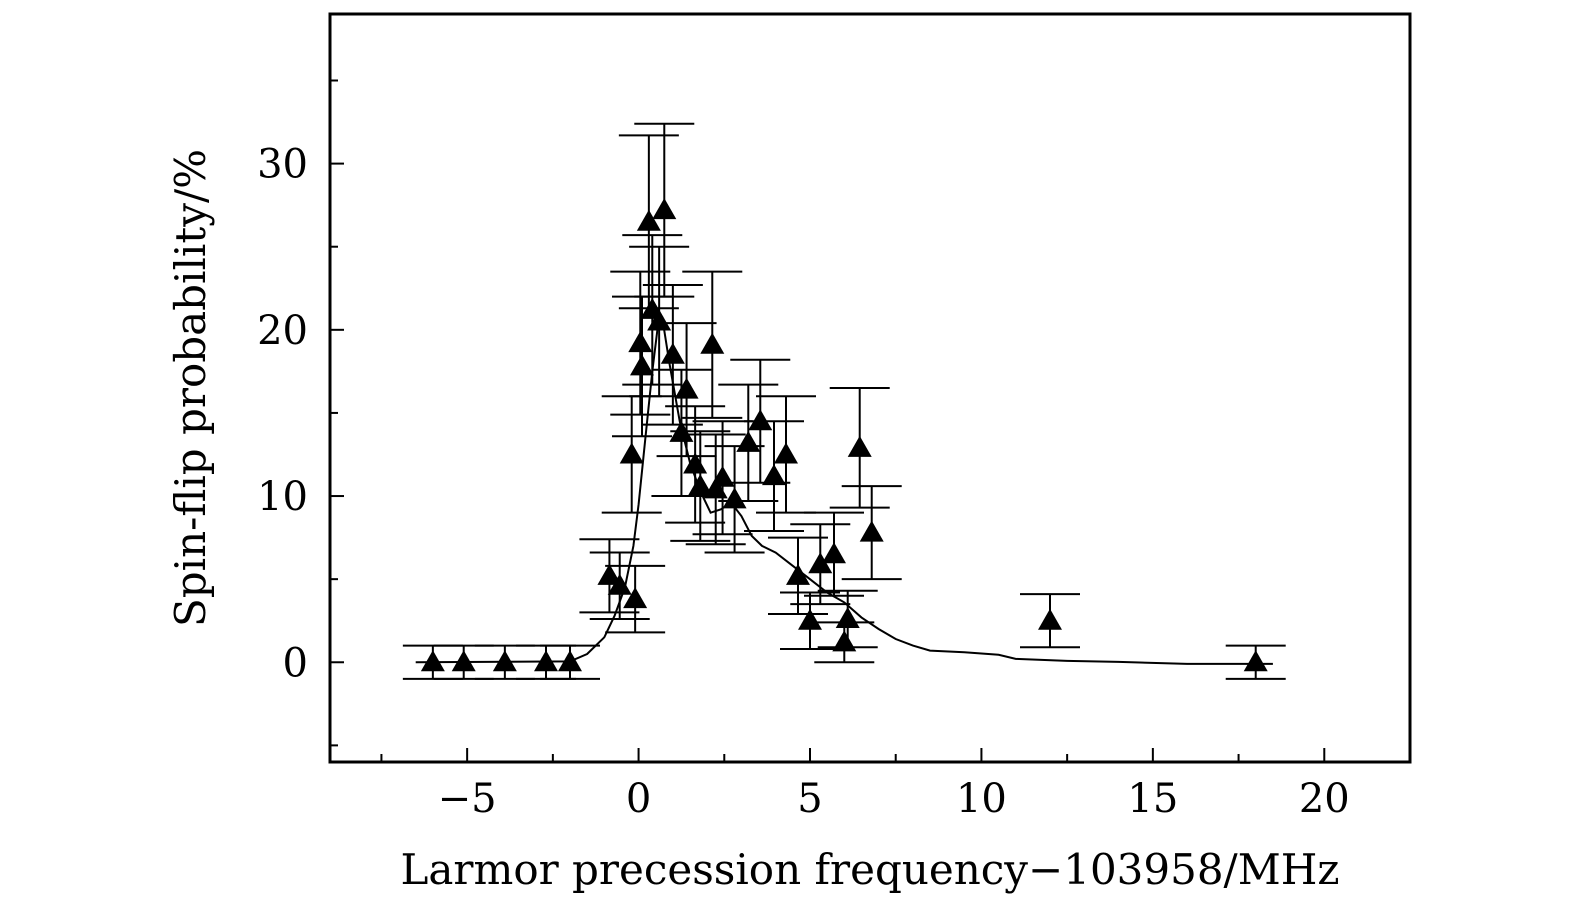 This screenshot has height=915, width=1575. Describe the element at coordinates (870, 869) in the screenshot. I see `x-axis-title: Larmor precession frequency−103958/MHz` at that location.